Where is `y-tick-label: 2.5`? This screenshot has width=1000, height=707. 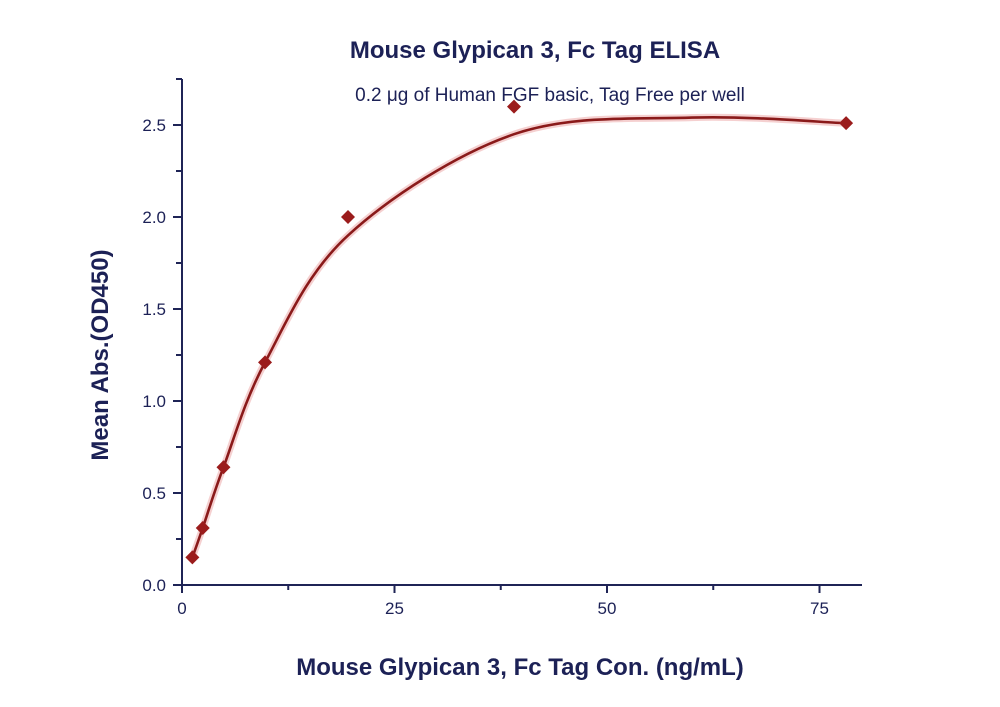
y-tick-label: 2.5 is located at coordinates (154, 125).